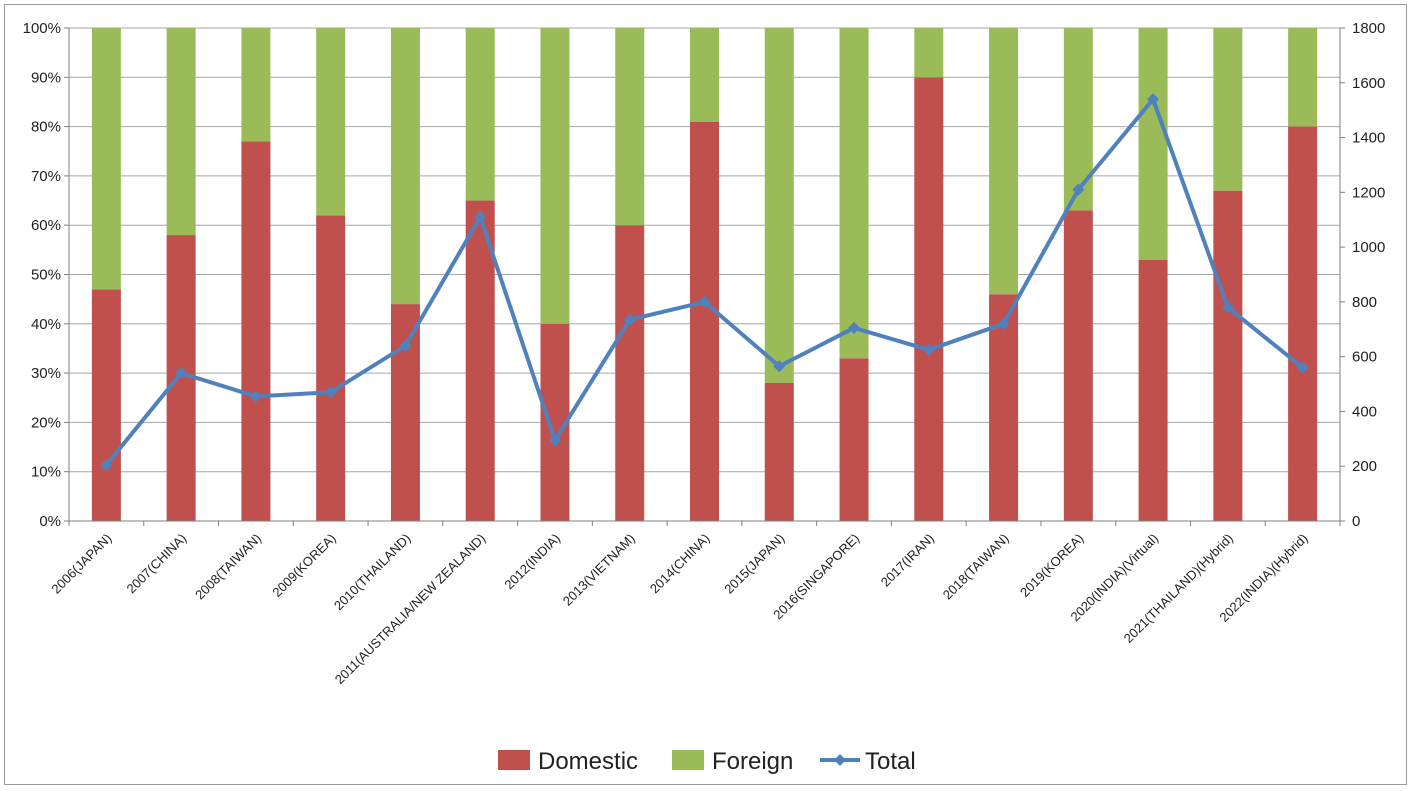 Image resolution: width=1413 pixels, height=791 pixels. I want to click on legend-label: Domestic, so click(588, 761).